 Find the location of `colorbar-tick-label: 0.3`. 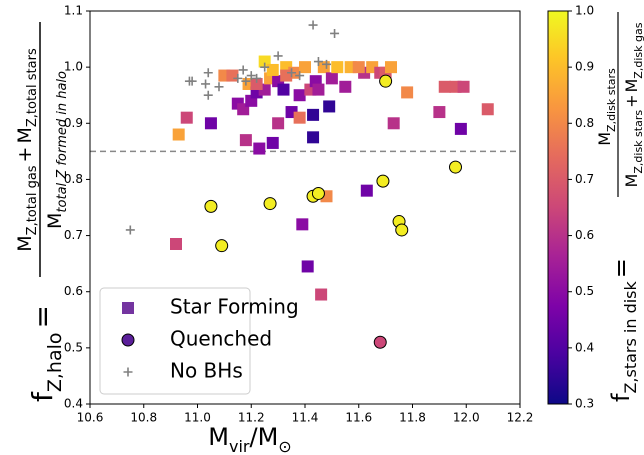

colorbar-tick-label: 0.3 is located at coordinates (584, 404).